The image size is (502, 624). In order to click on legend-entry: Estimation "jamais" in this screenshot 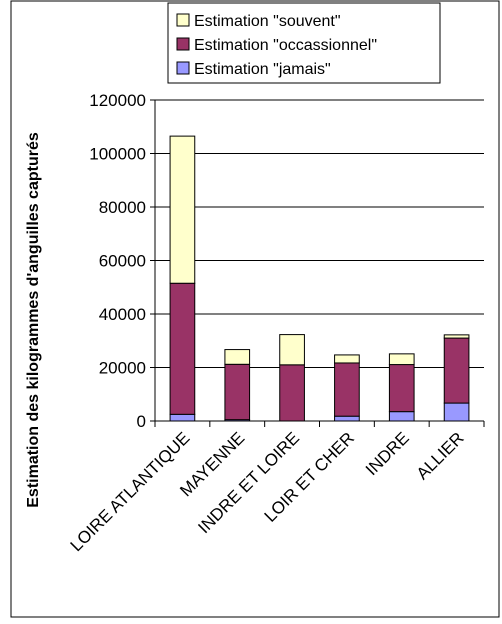, I will do `click(262, 69)`.